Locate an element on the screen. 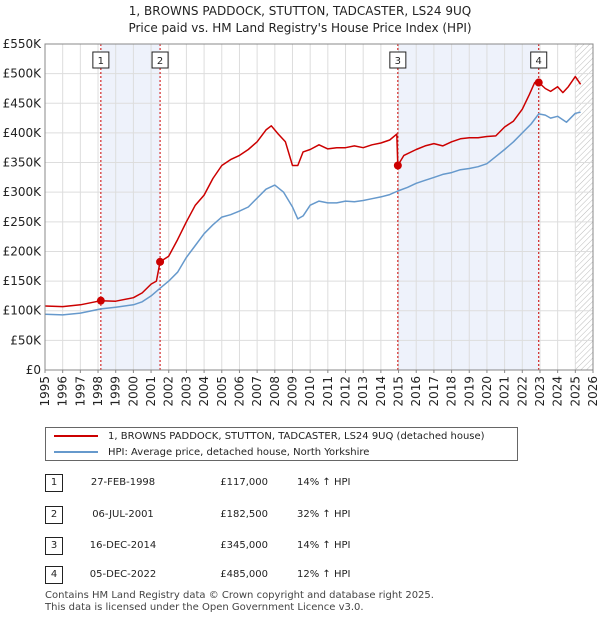 This screenshot has width=600, height=620. x-tick-label: 1998 is located at coordinates (98, 391).